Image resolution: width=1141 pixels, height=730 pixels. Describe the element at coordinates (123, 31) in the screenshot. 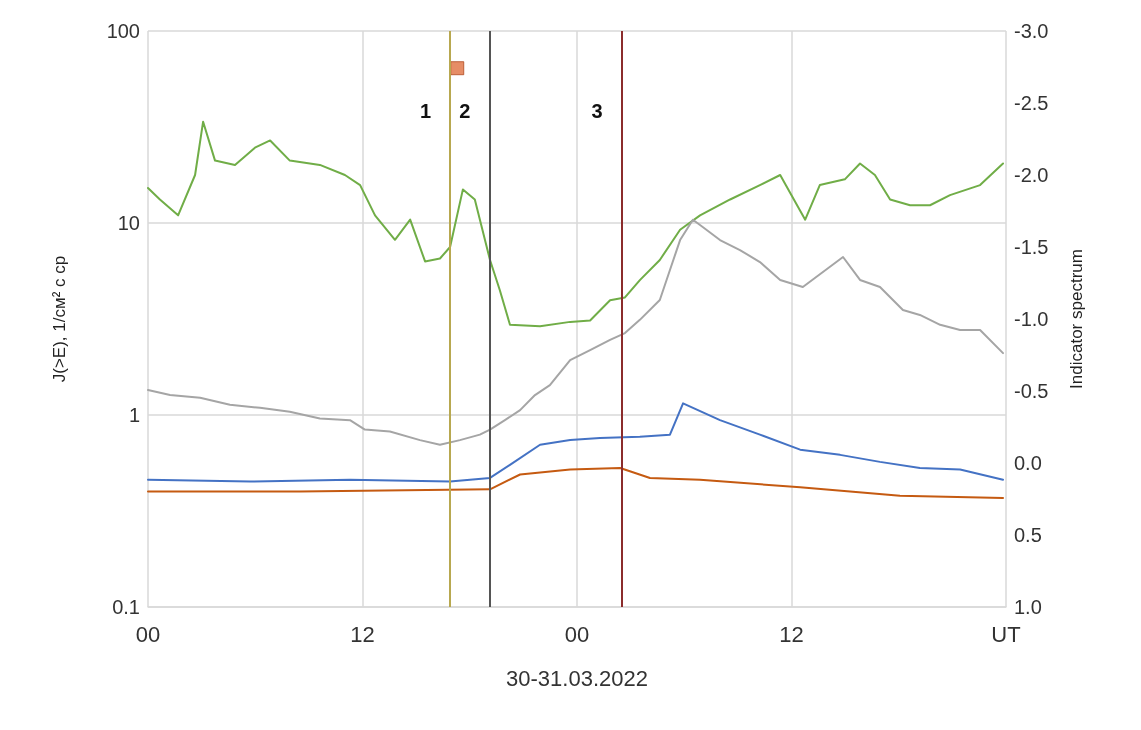

I see `y-tick-label: 100` at that location.